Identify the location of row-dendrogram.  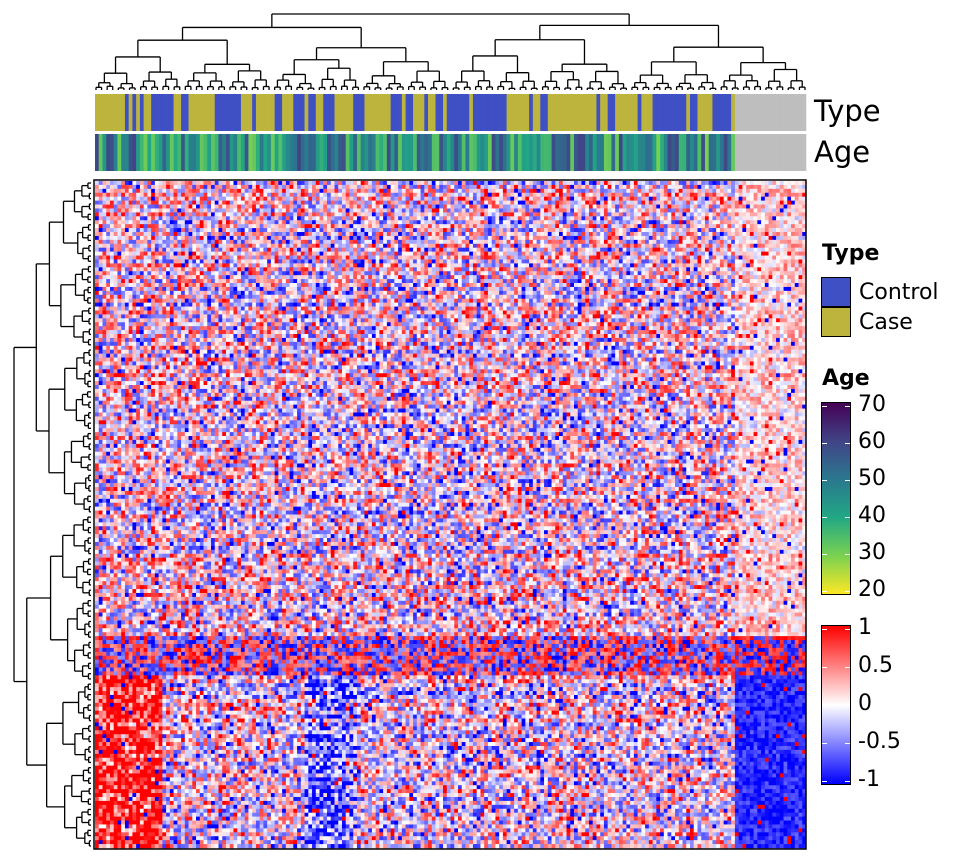
(52, 514).